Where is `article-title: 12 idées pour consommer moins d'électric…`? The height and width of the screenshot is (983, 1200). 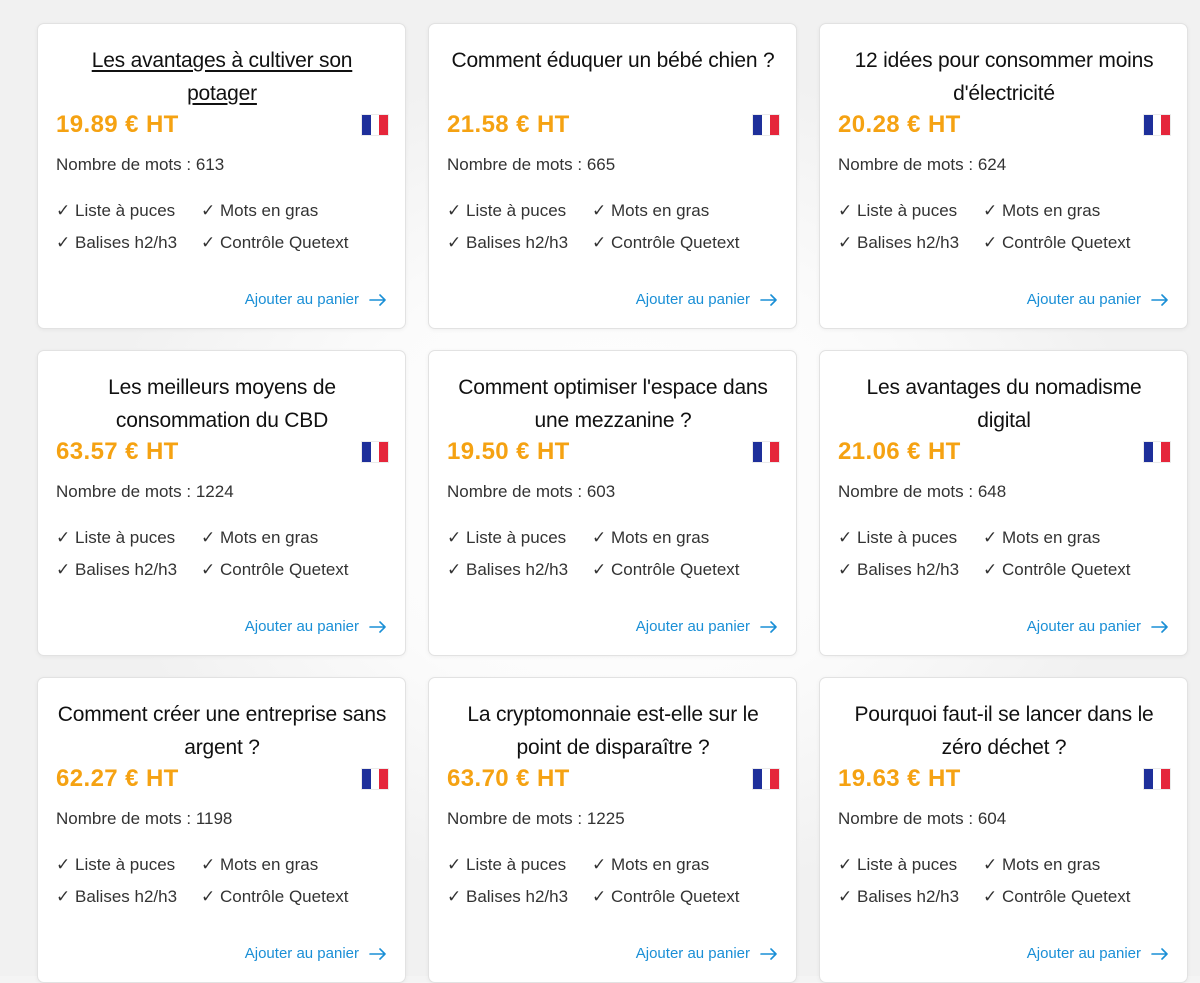 article-title: 12 idées pour consommer moins d'électric… is located at coordinates (1004, 77).